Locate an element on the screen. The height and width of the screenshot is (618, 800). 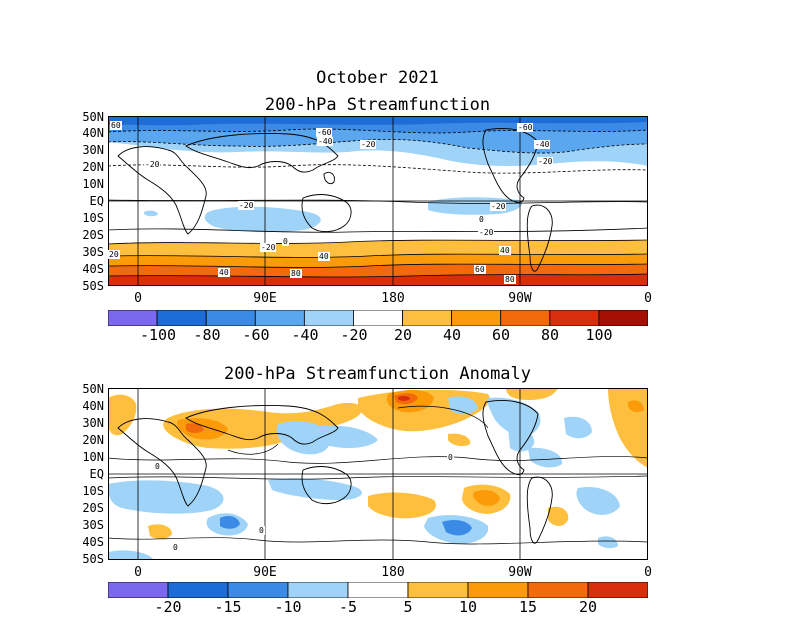
colorbar-streamfunction is located at coordinates (378, 318).